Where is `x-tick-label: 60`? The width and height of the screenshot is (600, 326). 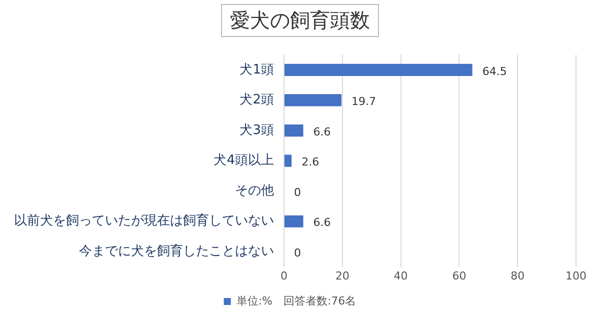
x-tick-label: 60 is located at coordinates (459, 275).